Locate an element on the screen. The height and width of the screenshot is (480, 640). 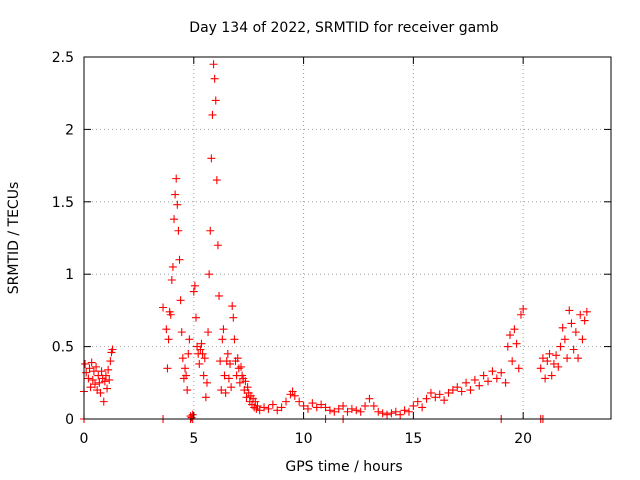
x-tick-label: 15 is located at coordinates (413, 439).